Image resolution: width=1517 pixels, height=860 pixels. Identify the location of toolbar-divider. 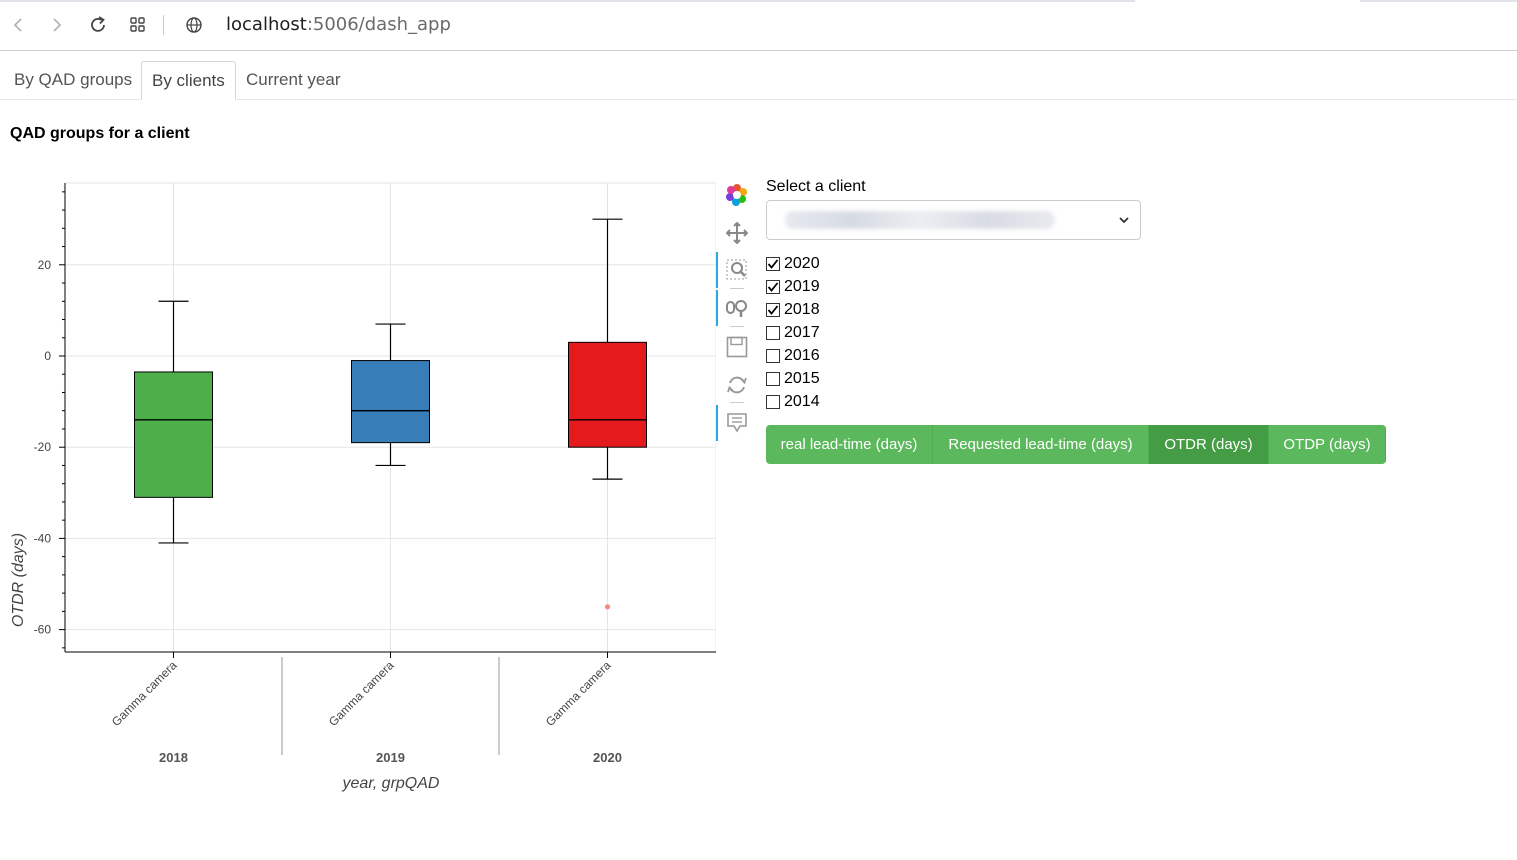
(163, 25).